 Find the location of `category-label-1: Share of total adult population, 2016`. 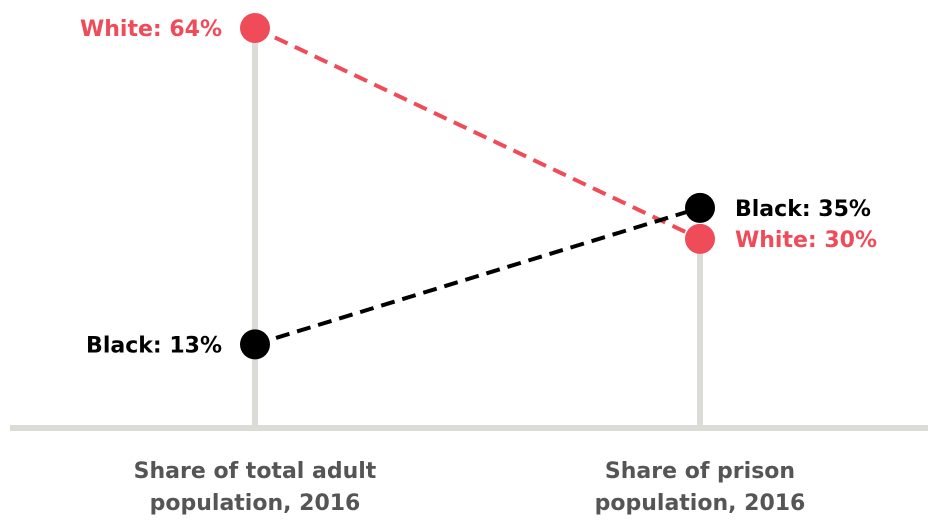

category-label-1: Share of total adult population, 2016 is located at coordinates (255, 487).